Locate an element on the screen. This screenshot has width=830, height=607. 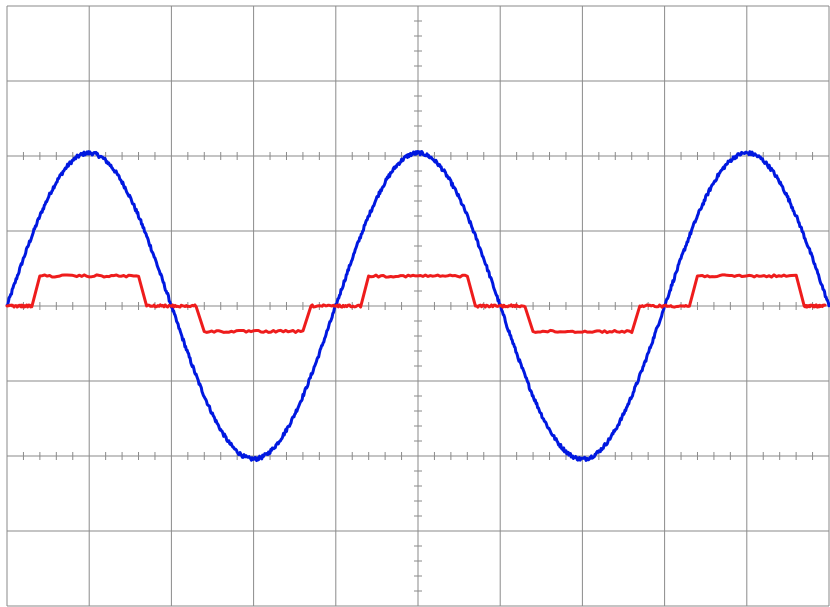
series-line-red-step is located at coordinates (416, 304).